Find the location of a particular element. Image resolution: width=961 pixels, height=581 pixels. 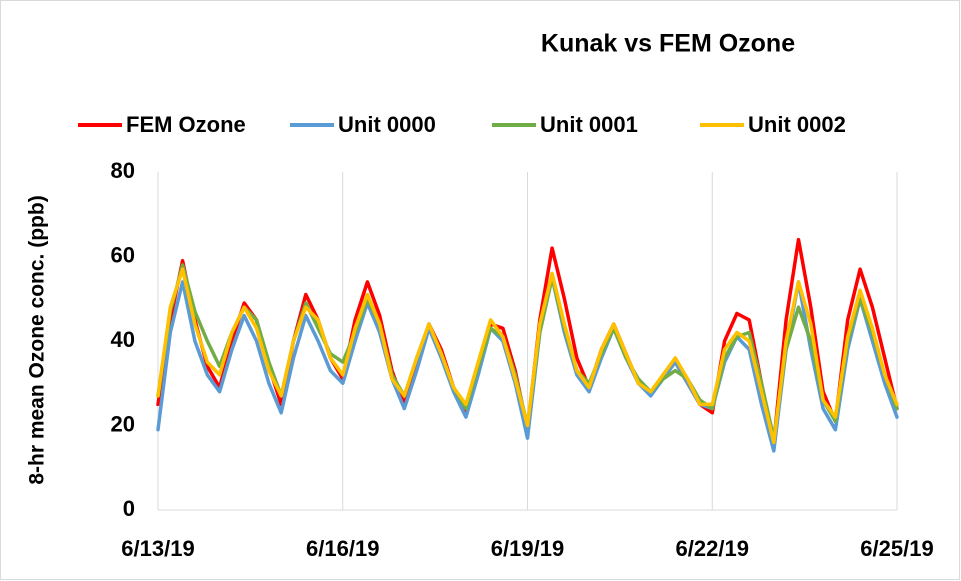

y-tick-label: 60 is located at coordinates (123, 254).